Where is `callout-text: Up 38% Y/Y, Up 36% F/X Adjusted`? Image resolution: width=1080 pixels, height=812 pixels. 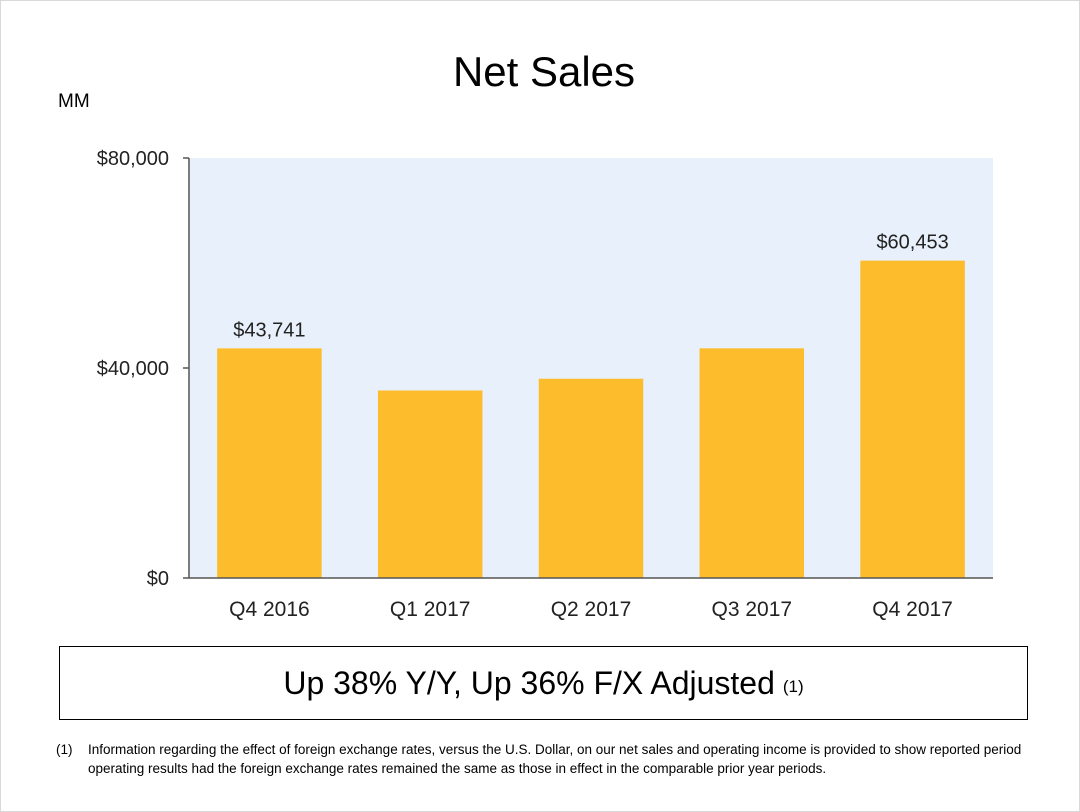
callout-text: Up 38% Y/Y, Up 36% F/X Adjusted is located at coordinates (529, 682).